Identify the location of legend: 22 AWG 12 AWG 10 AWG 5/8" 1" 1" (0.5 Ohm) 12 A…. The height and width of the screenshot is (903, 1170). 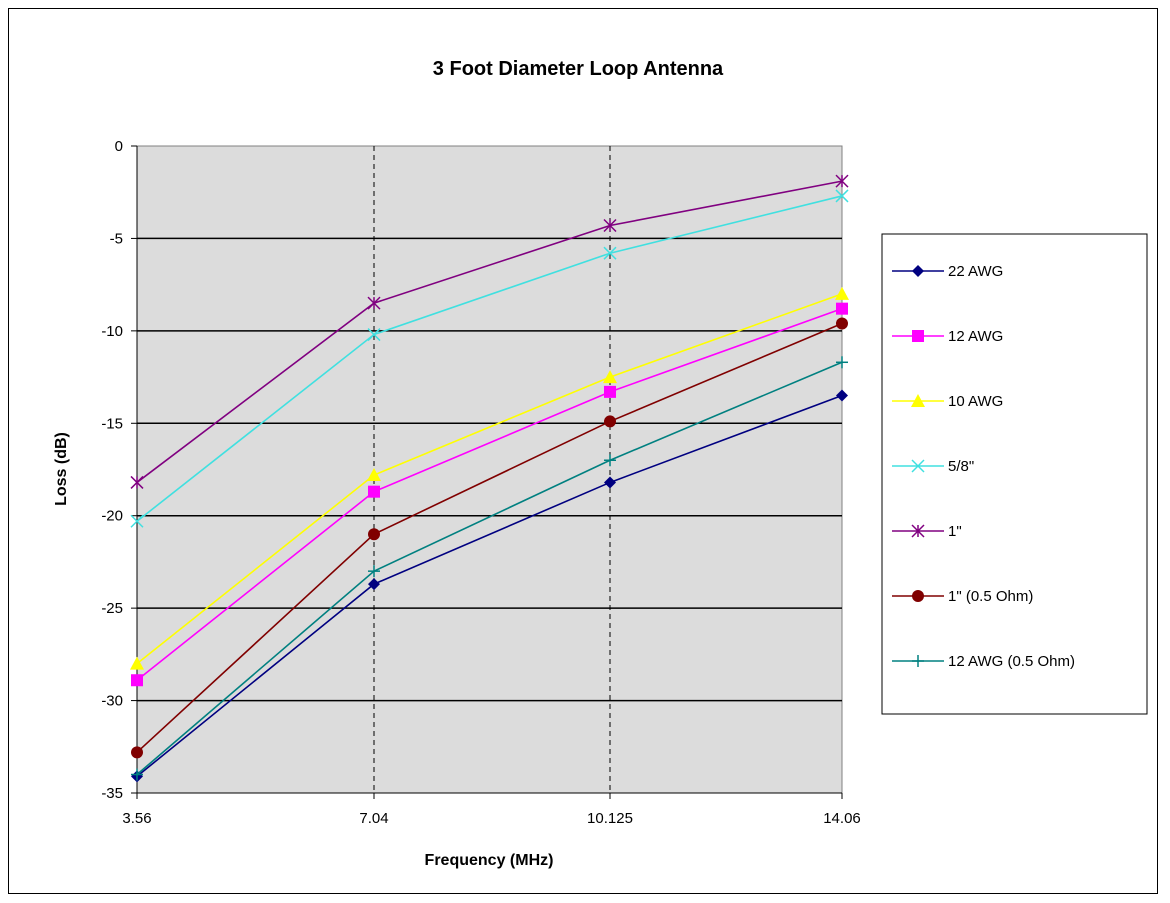
(1014, 474).